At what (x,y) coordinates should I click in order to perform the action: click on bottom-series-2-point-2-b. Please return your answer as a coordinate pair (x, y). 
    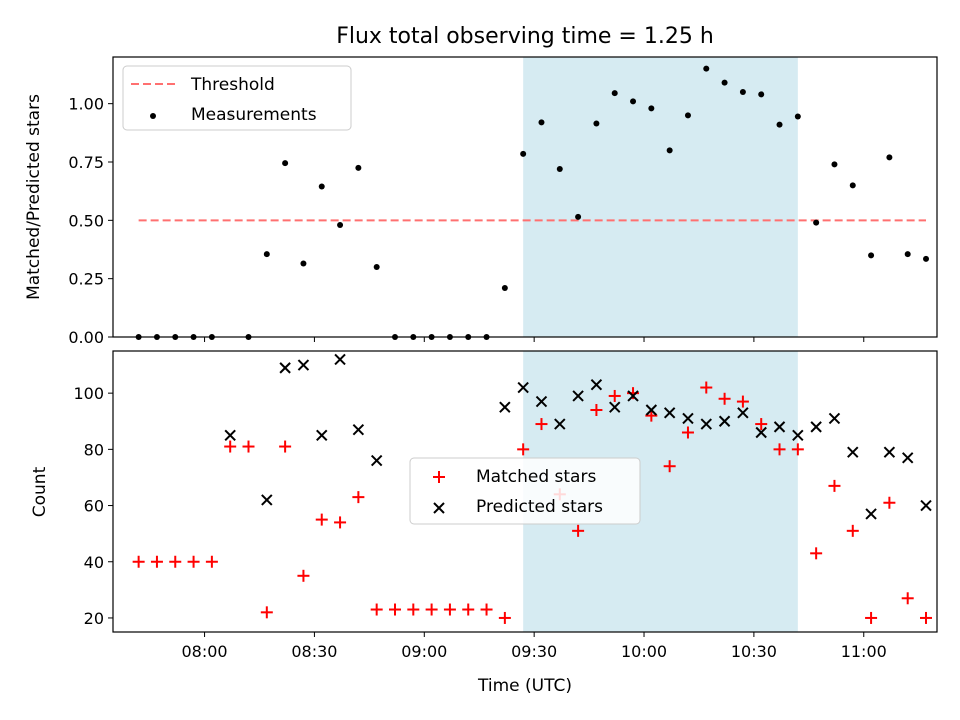
    Looking at the image, I should click on (267, 500).